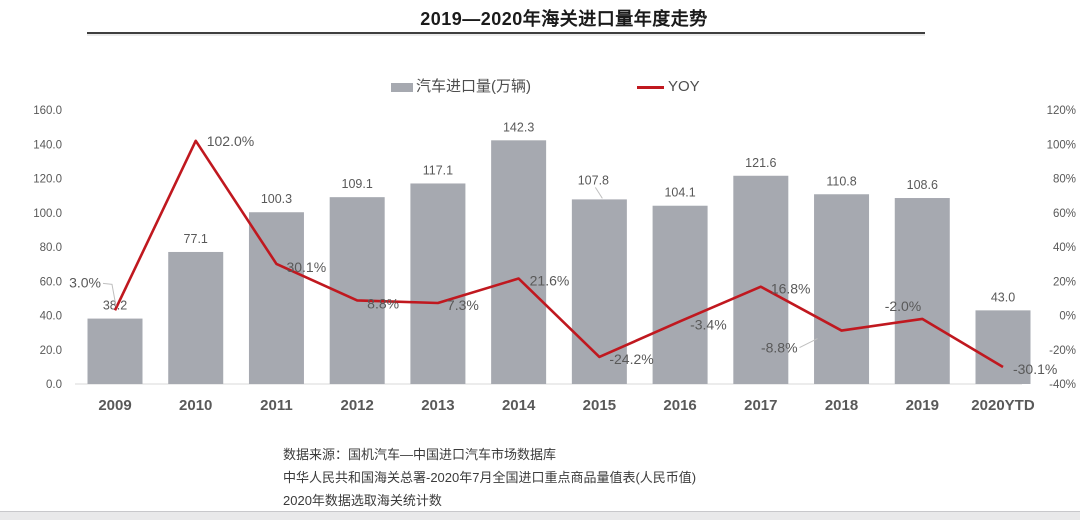 The height and width of the screenshot is (520, 1080). Describe the element at coordinates (1064, 282) in the screenshot. I see `right-axis-tick: 20%` at that location.